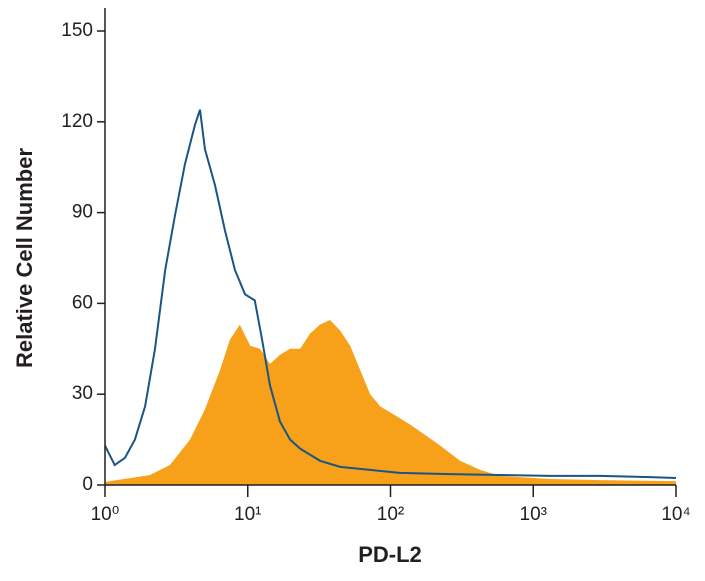  Describe the element at coordinates (675, 514) in the screenshot. I see `x-tick-label: 10⁴` at that location.